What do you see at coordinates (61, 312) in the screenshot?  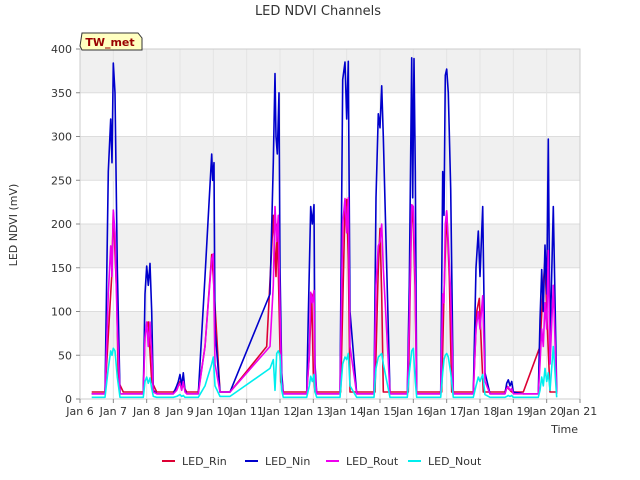 I see `y-tick-label: 100` at bounding box center [61, 312].